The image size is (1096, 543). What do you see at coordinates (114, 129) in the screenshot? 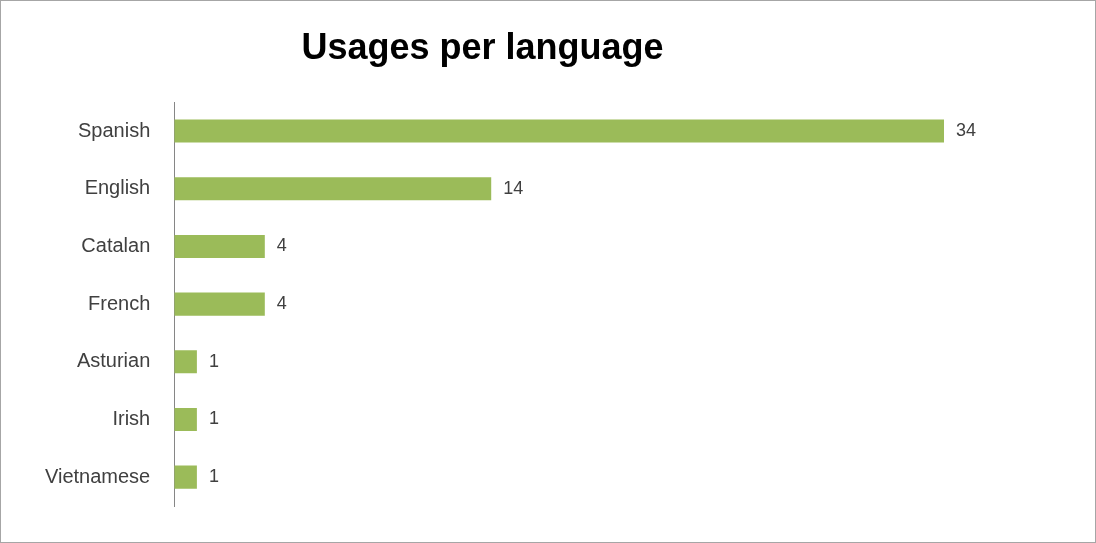
I see `y-tick-label: Spanish` at bounding box center [114, 129].